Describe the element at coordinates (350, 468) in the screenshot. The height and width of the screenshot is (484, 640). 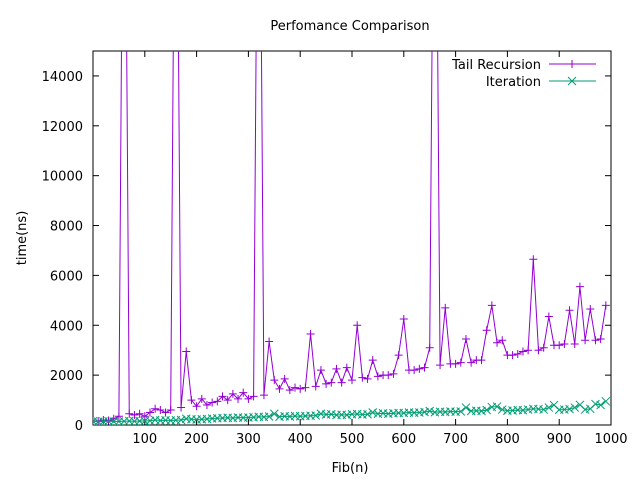
I see `x-axis-label: Fib(n)` at that location.